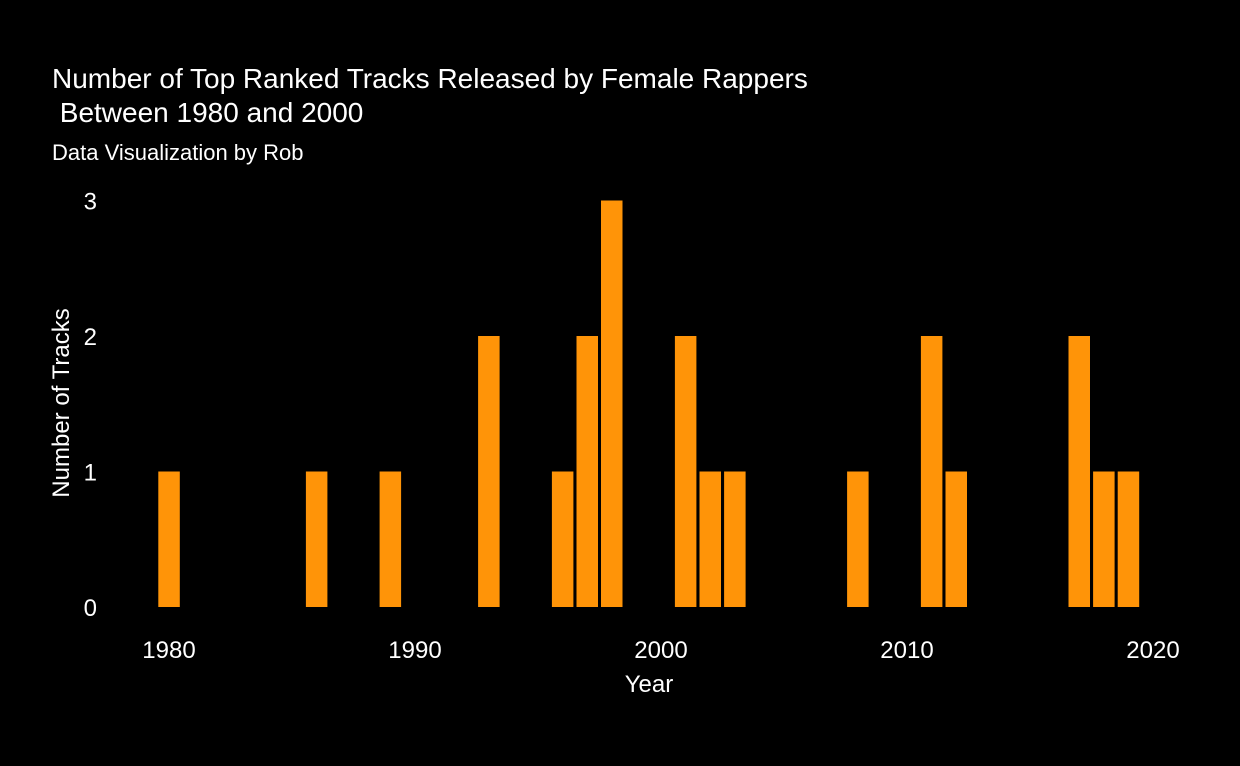 This screenshot has height=766, width=1240. What do you see at coordinates (1104, 539) in the screenshot?
I see `bar-2018` at bounding box center [1104, 539].